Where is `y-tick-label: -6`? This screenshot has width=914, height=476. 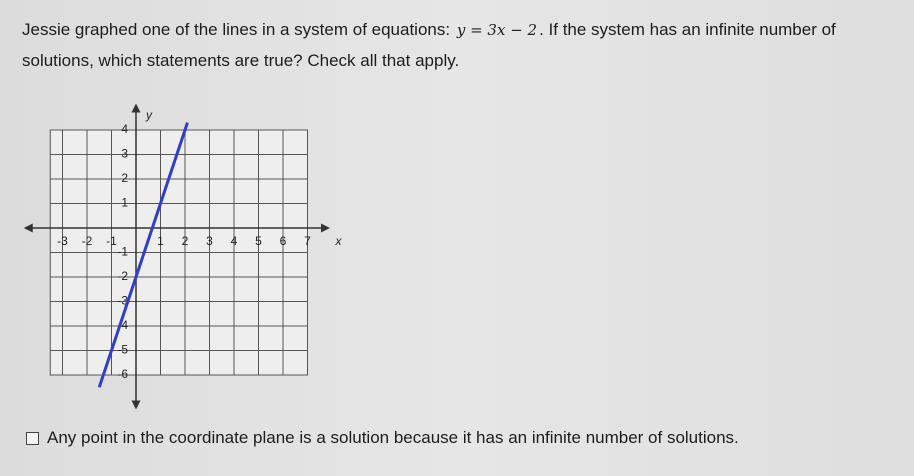 y-tick-label: -6 is located at coordinates (122, 374).